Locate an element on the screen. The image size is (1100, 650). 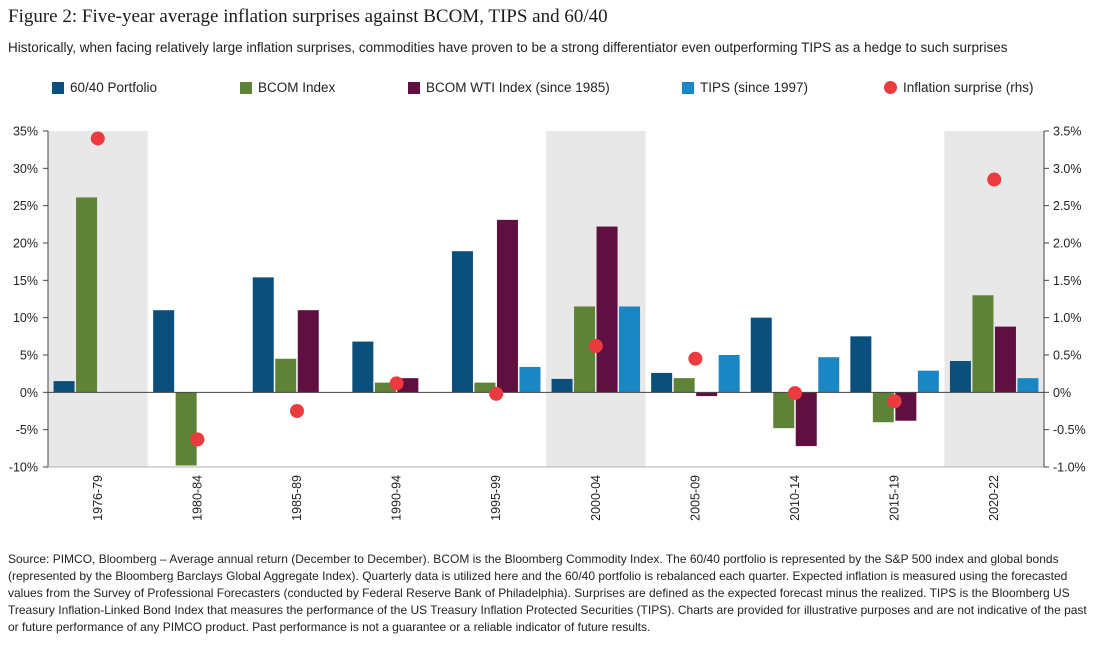
legend-item-bcom-wti: BCOM WTI Index (since 1985) is located at coordinates (509, 87).